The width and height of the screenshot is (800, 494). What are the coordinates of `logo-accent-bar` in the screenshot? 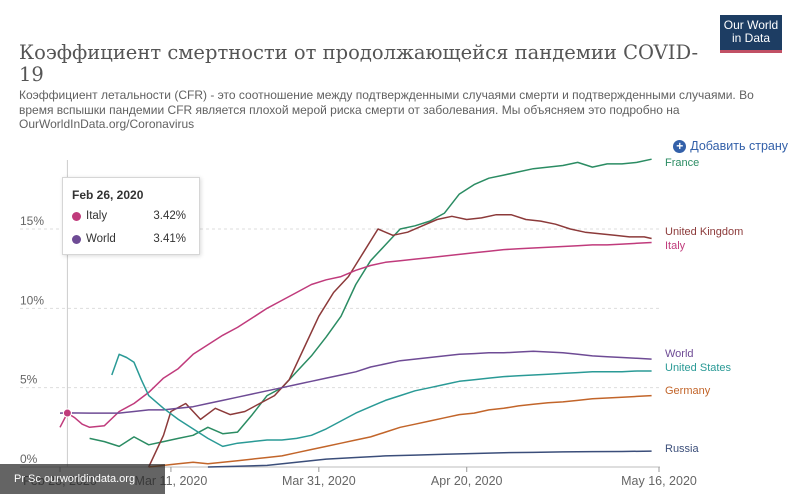 It's located at (751, 51).